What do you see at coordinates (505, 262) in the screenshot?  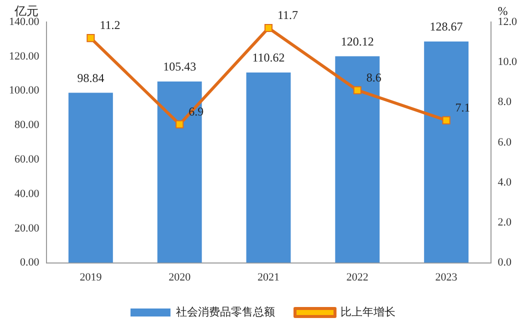 I see `y2-tick-label: 0.0` at bounding box center [505, 262].